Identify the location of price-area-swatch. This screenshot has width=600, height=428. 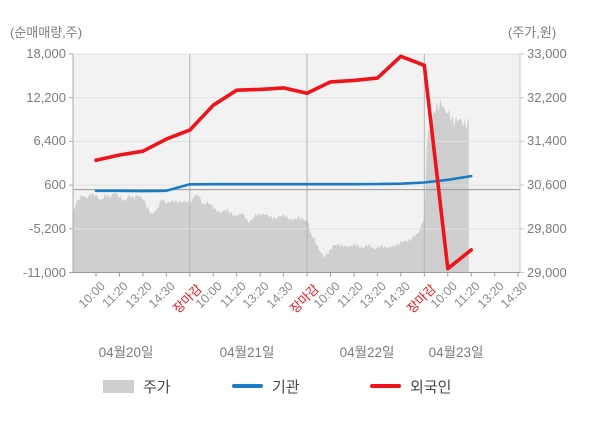
(118, 386).